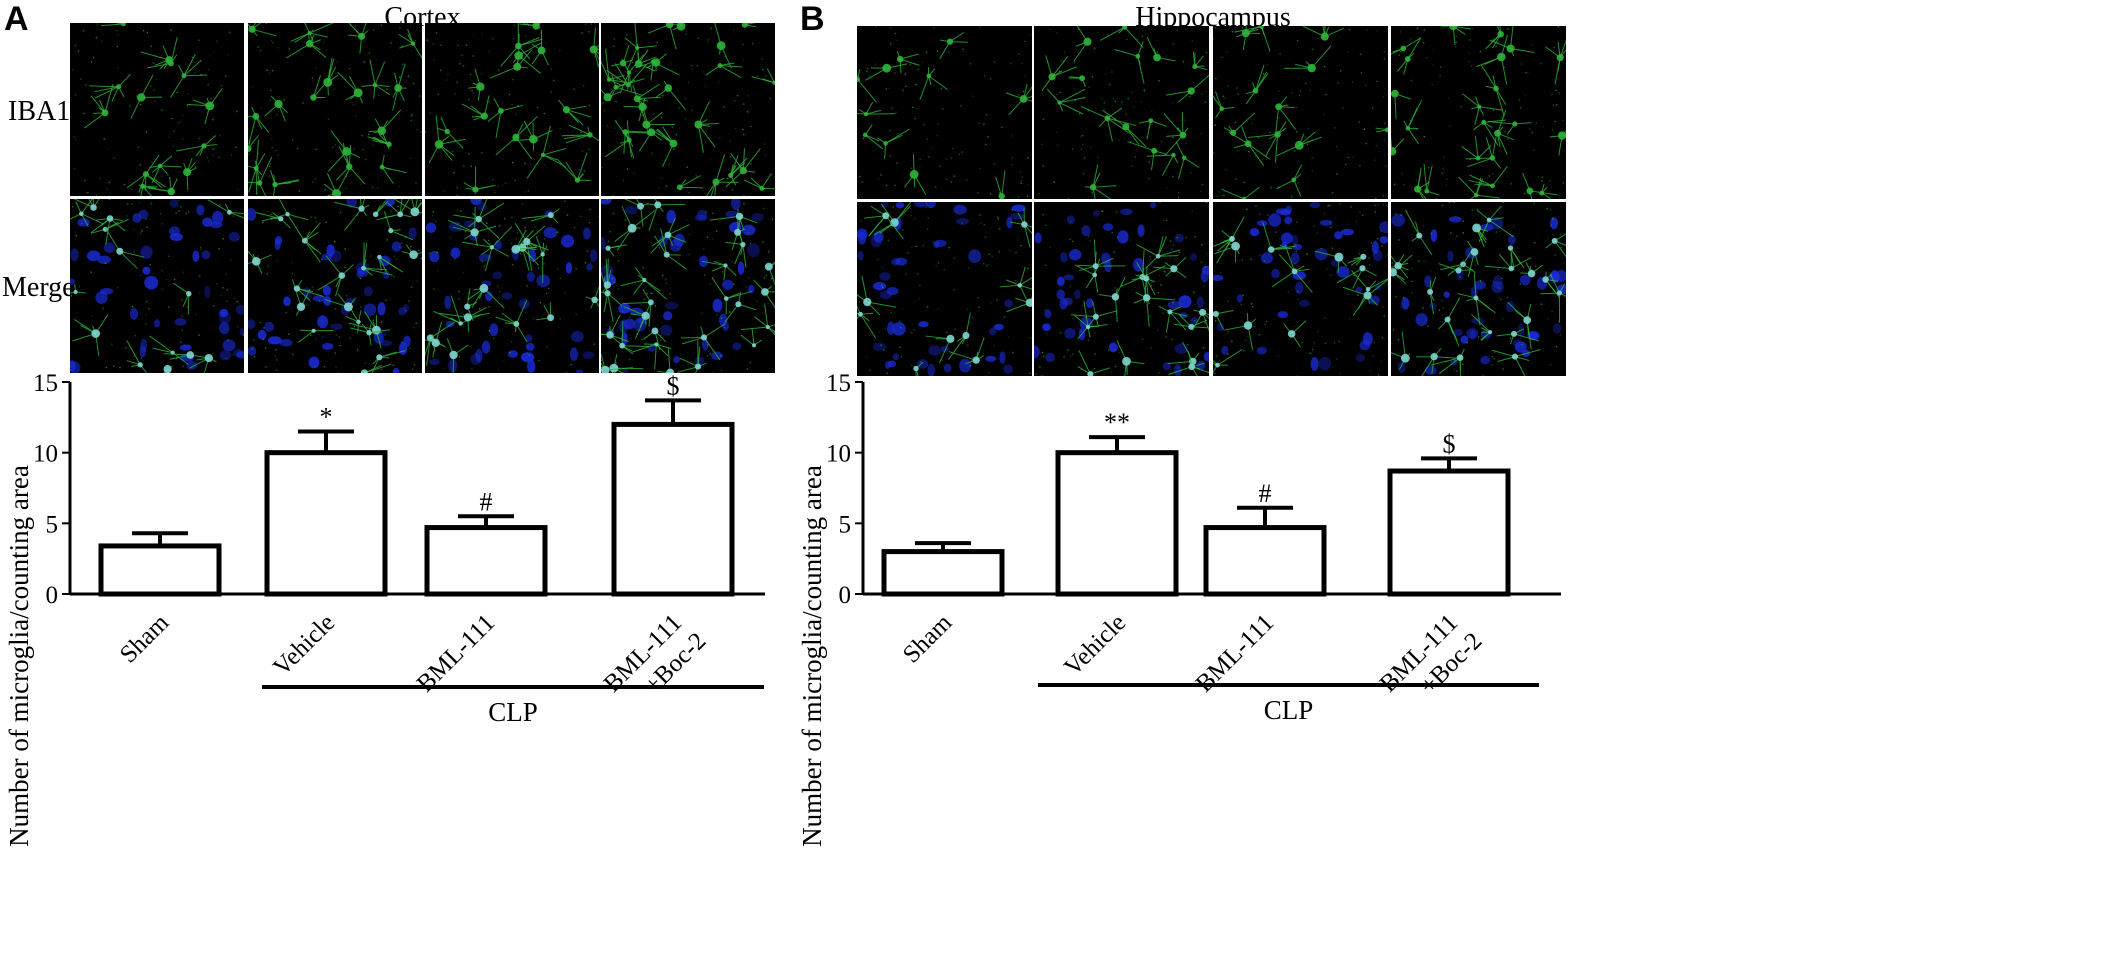 This screenshot has width=2106, height=969. I want to click on row-label-iba1: IBA1, so click(39, 111).